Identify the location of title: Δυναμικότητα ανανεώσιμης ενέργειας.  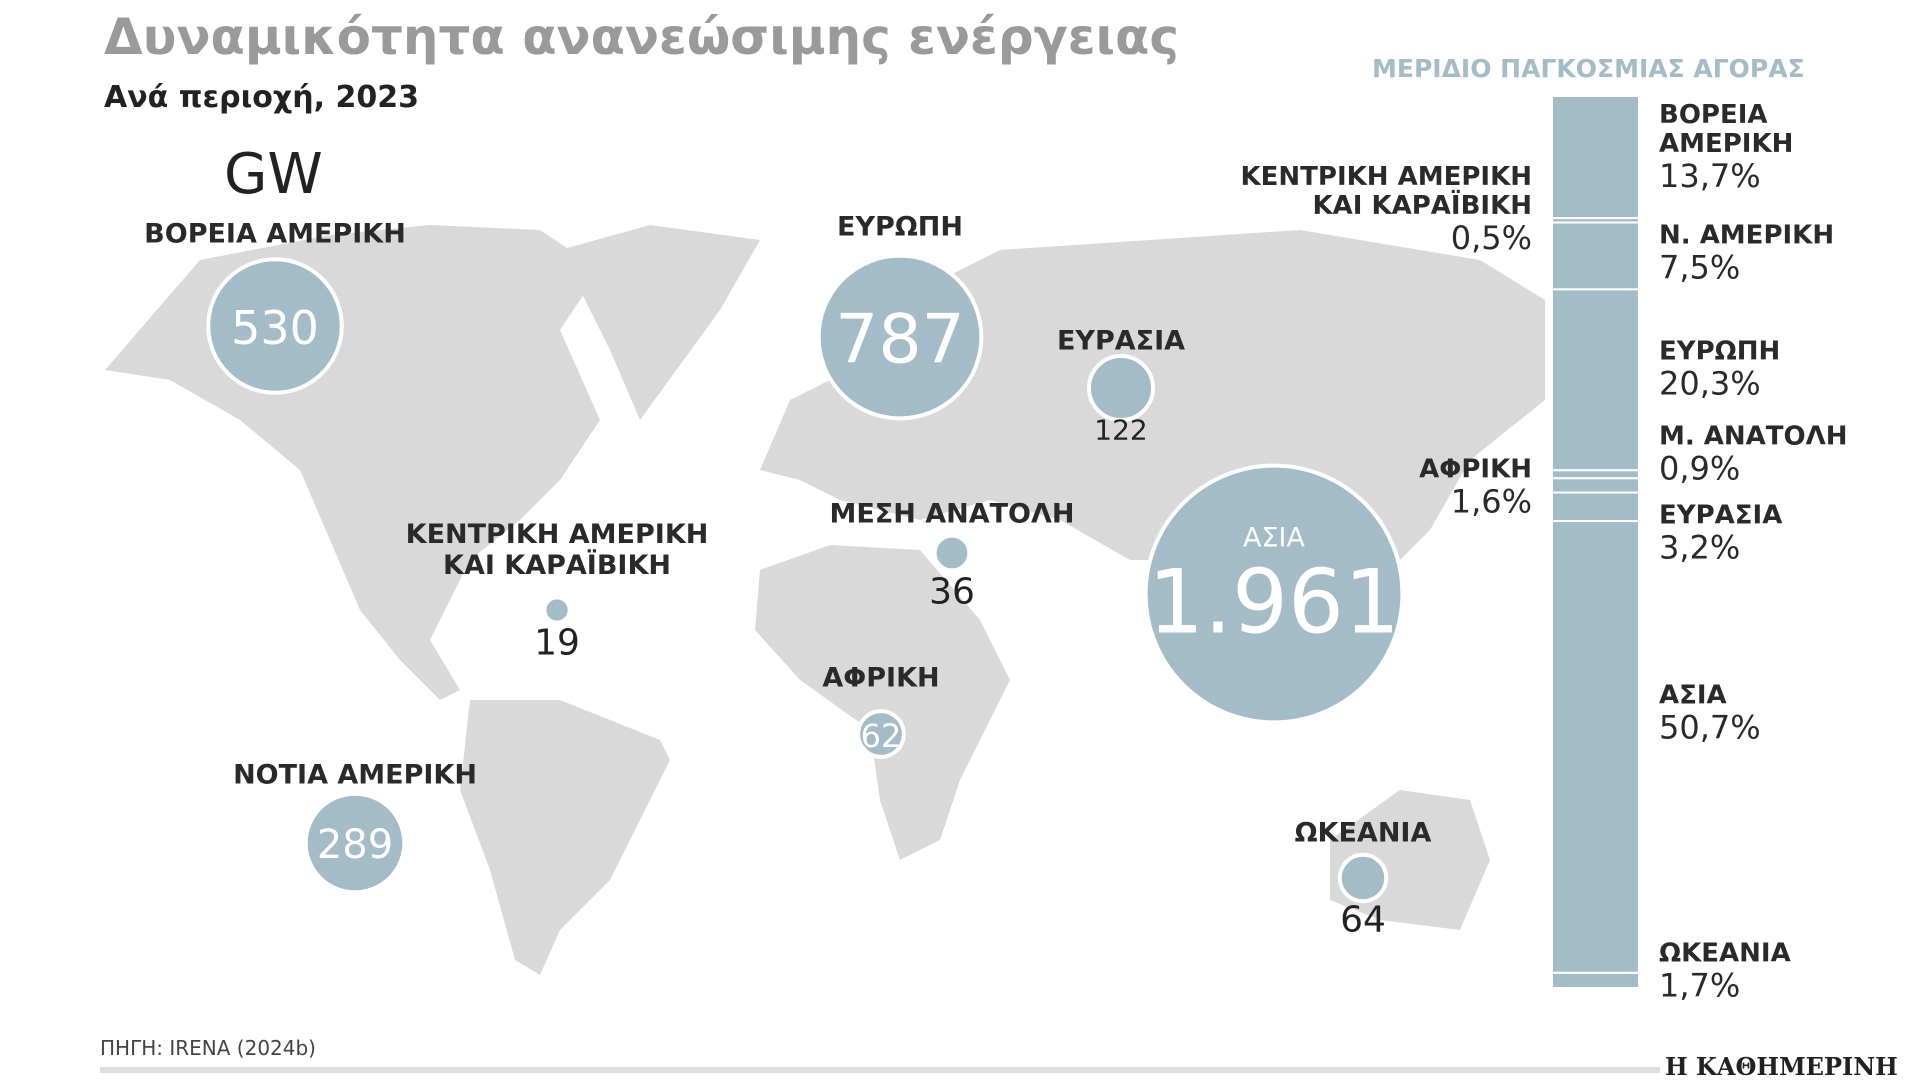
(642, 37).